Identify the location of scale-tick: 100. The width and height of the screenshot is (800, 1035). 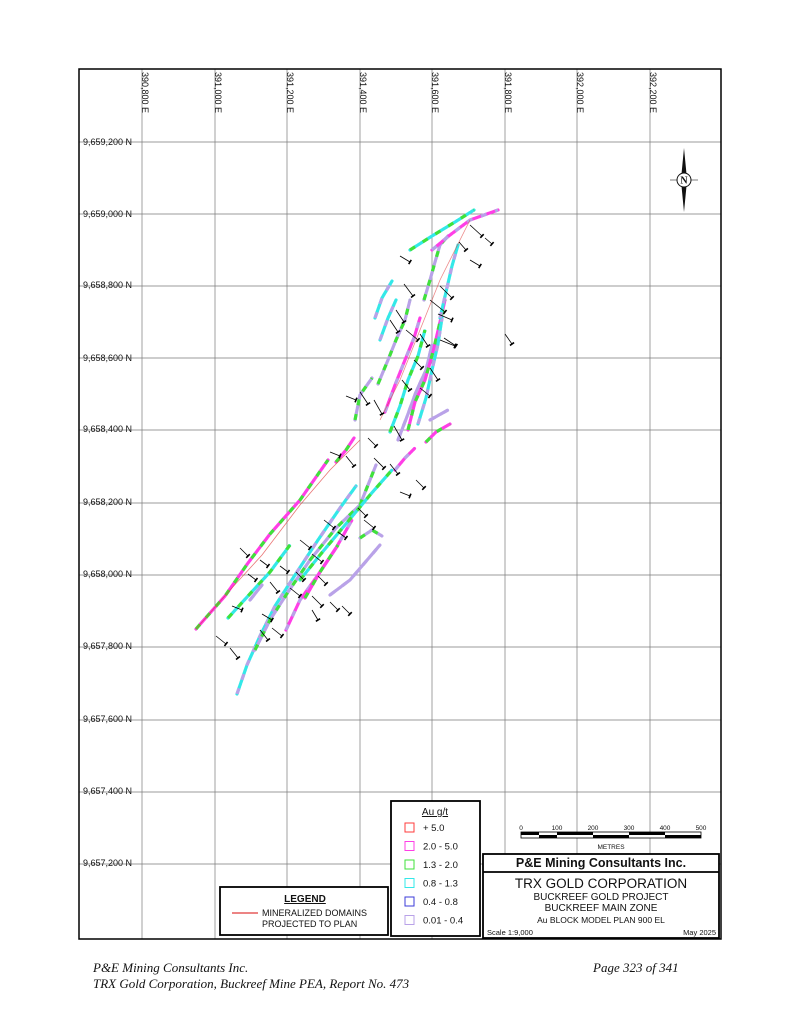
(557, 828).